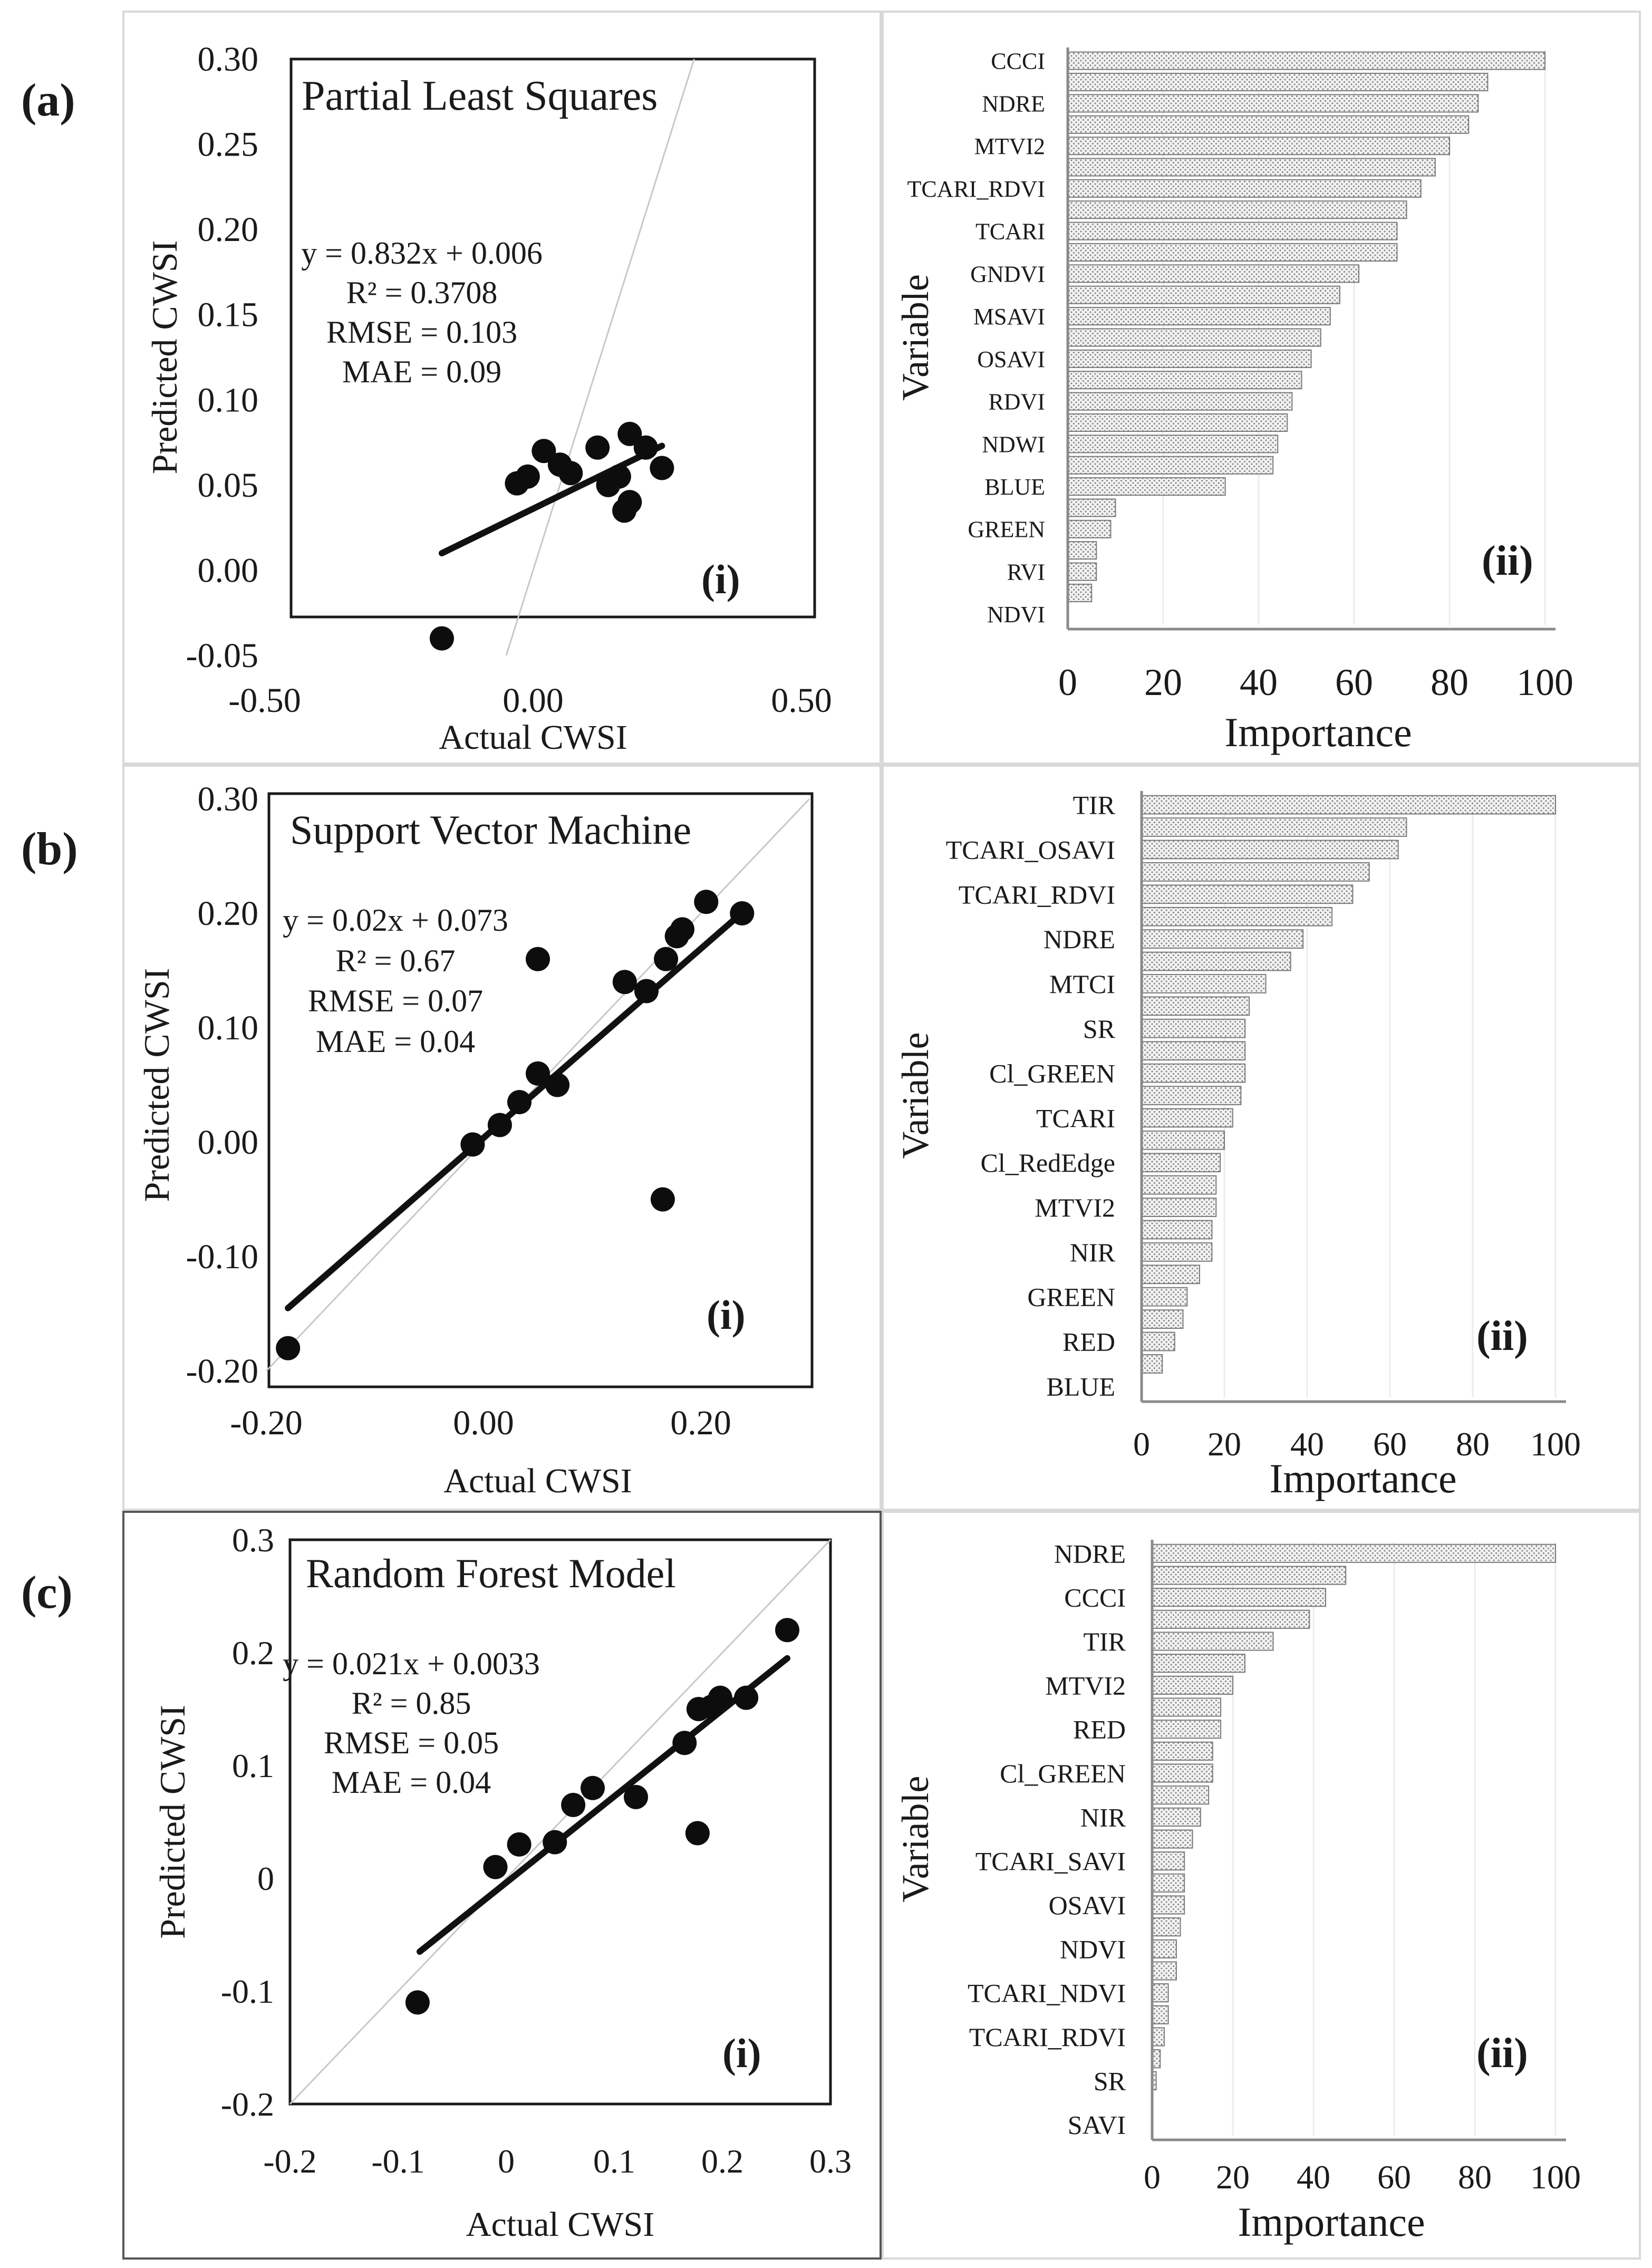 The height and width of the screenshot is (2268, 1652). I want to click on a_ii-xtick-0: 0, so click(1067, 682).